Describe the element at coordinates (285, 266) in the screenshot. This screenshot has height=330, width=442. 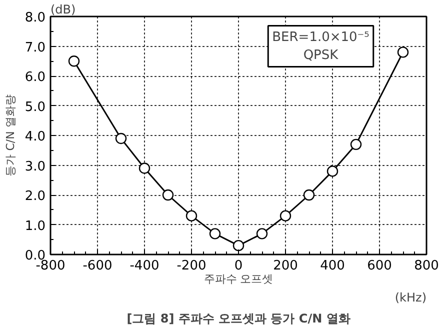
I see `x-tick-label: 200` at that location.